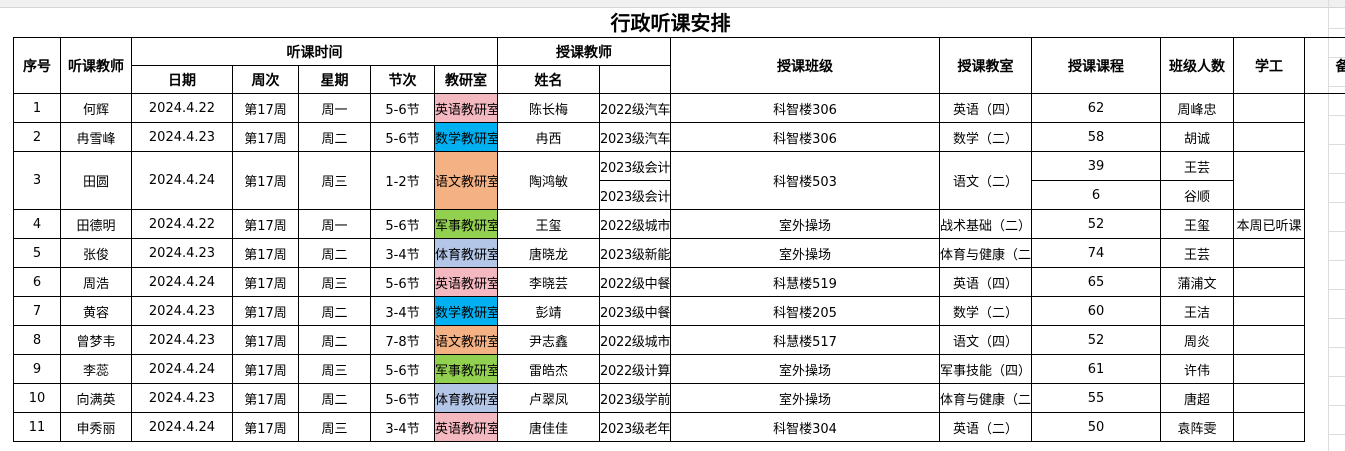 The height and width of the screenshot is (451, 1345). What do you see at coordinates (549, 137) in the screenshot?
I see `cell-name: 冉西` at bounding box center [549, 137].